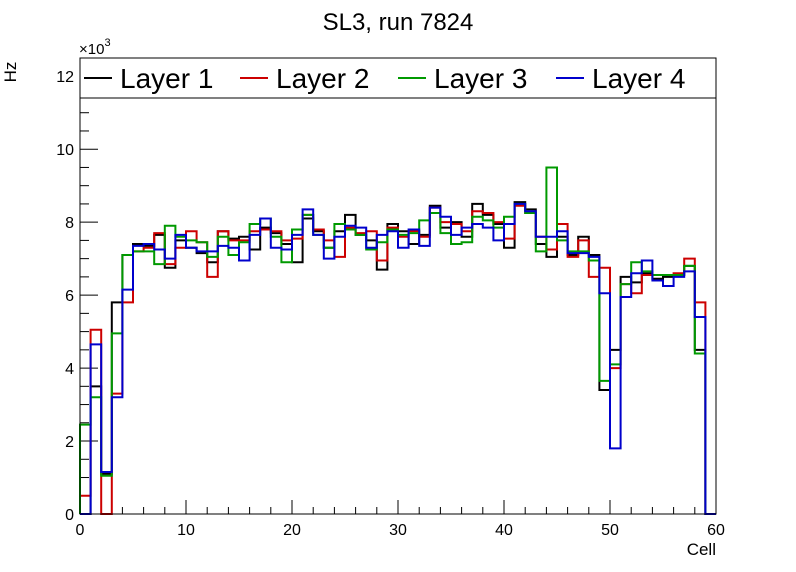 This screenshot has width=796, height=572. Describe the element at coordinates (398, 530) in the screenshot. I see `x-tick-label: 30` at that location.